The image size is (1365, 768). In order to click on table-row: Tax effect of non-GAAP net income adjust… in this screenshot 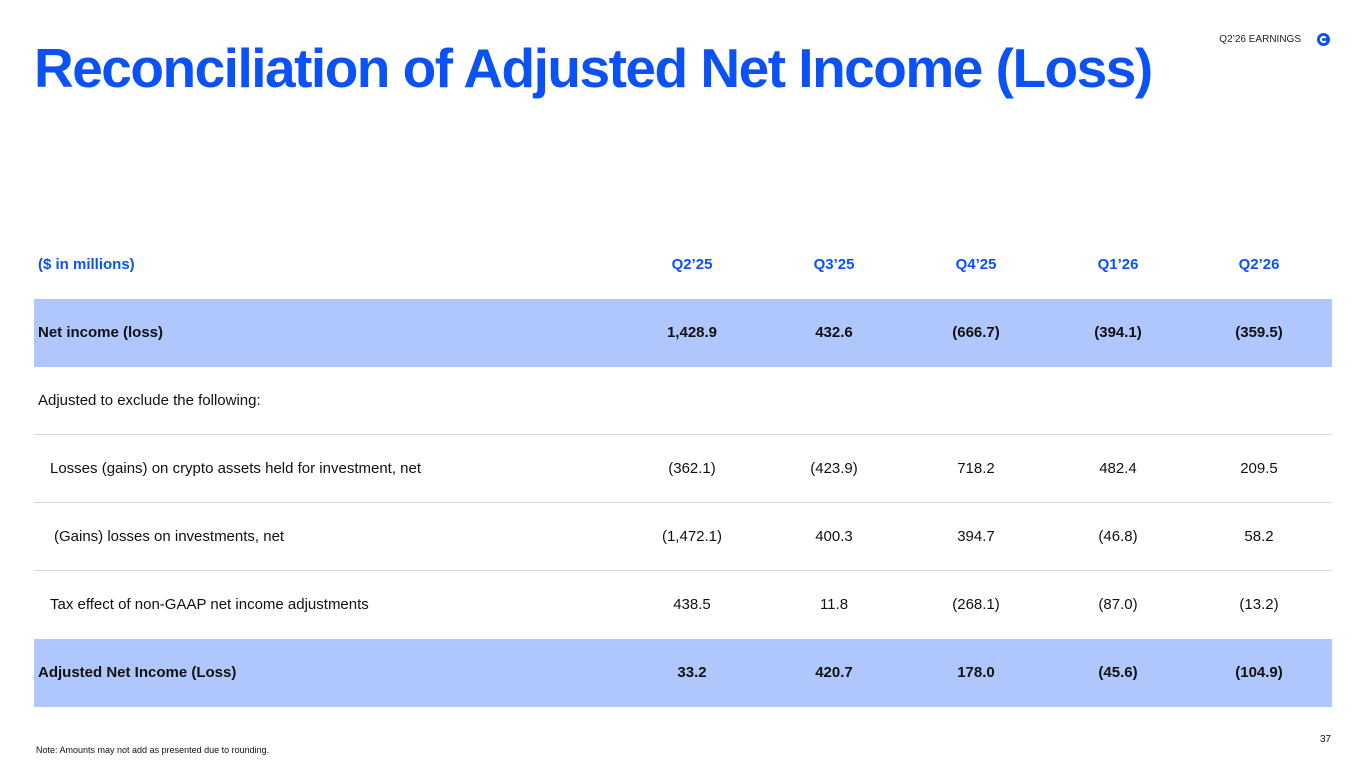, I will do `click(683, 605)`.